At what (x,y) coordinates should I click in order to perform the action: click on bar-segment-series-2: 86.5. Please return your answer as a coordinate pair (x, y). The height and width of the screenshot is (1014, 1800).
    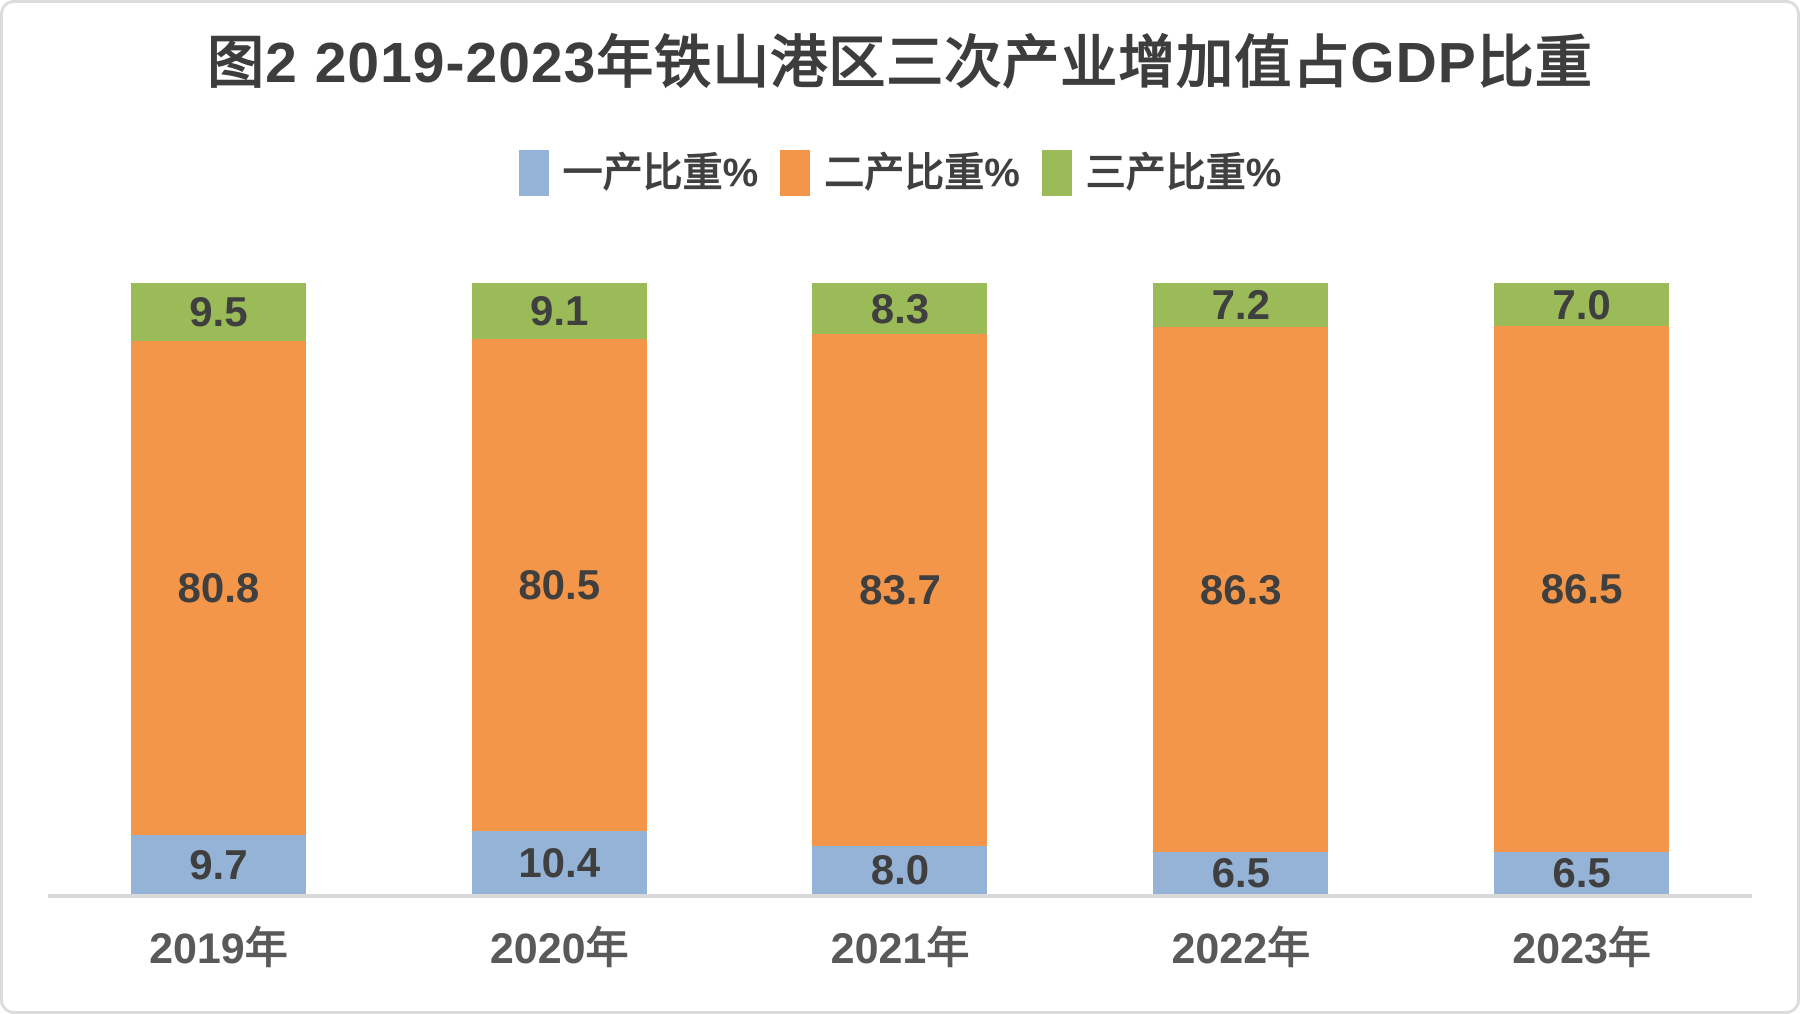
    Looking at the image, I should click on (1582, 589).